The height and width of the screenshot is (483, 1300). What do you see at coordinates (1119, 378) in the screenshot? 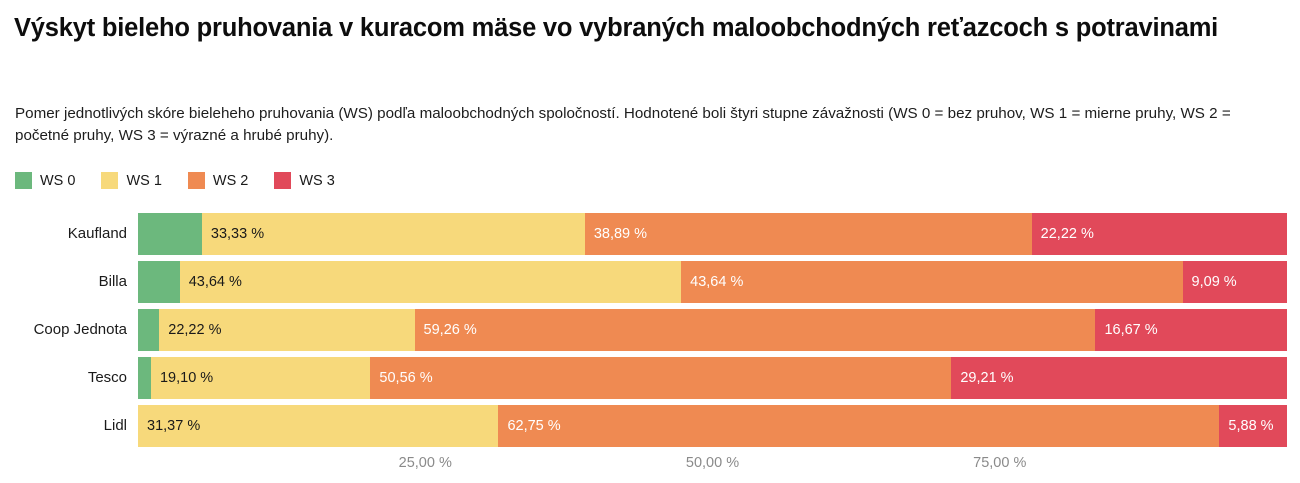
I see `bar-segment: 29,21 %` at bounding box center [1119, 378].